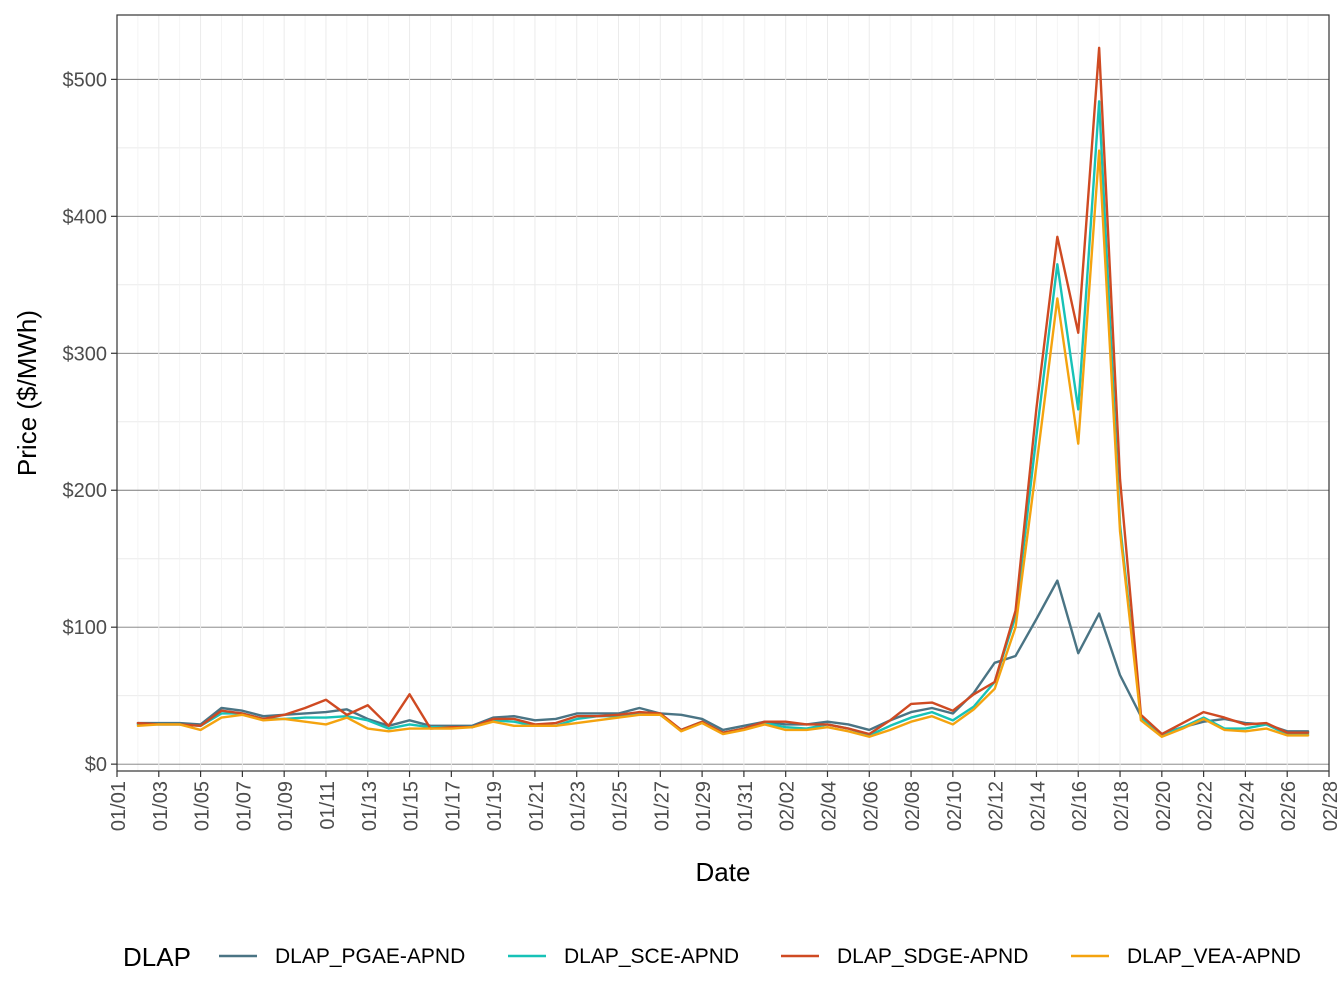 This screenshot has height=1008, width=1344. I want to click on x-tick-label: 01/19, so click(495, 806).